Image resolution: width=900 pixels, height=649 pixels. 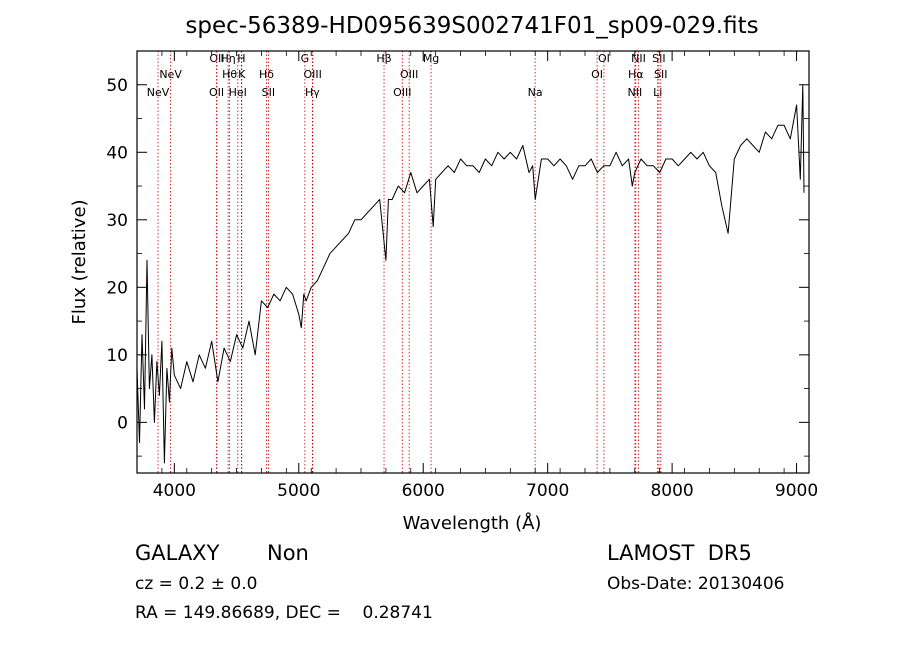 What do you see at coordinates (671, 491) in the screenshot?
I see `x-tick-label-4: 8000` at bounding box center [671, 491].